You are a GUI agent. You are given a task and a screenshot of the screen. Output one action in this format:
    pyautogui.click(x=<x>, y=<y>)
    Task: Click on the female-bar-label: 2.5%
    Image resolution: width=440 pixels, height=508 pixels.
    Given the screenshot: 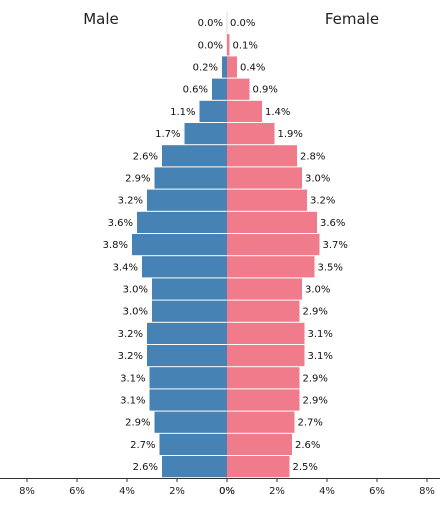 What is the action you would take?
    pyautogui.click(x=305, y=467)
    